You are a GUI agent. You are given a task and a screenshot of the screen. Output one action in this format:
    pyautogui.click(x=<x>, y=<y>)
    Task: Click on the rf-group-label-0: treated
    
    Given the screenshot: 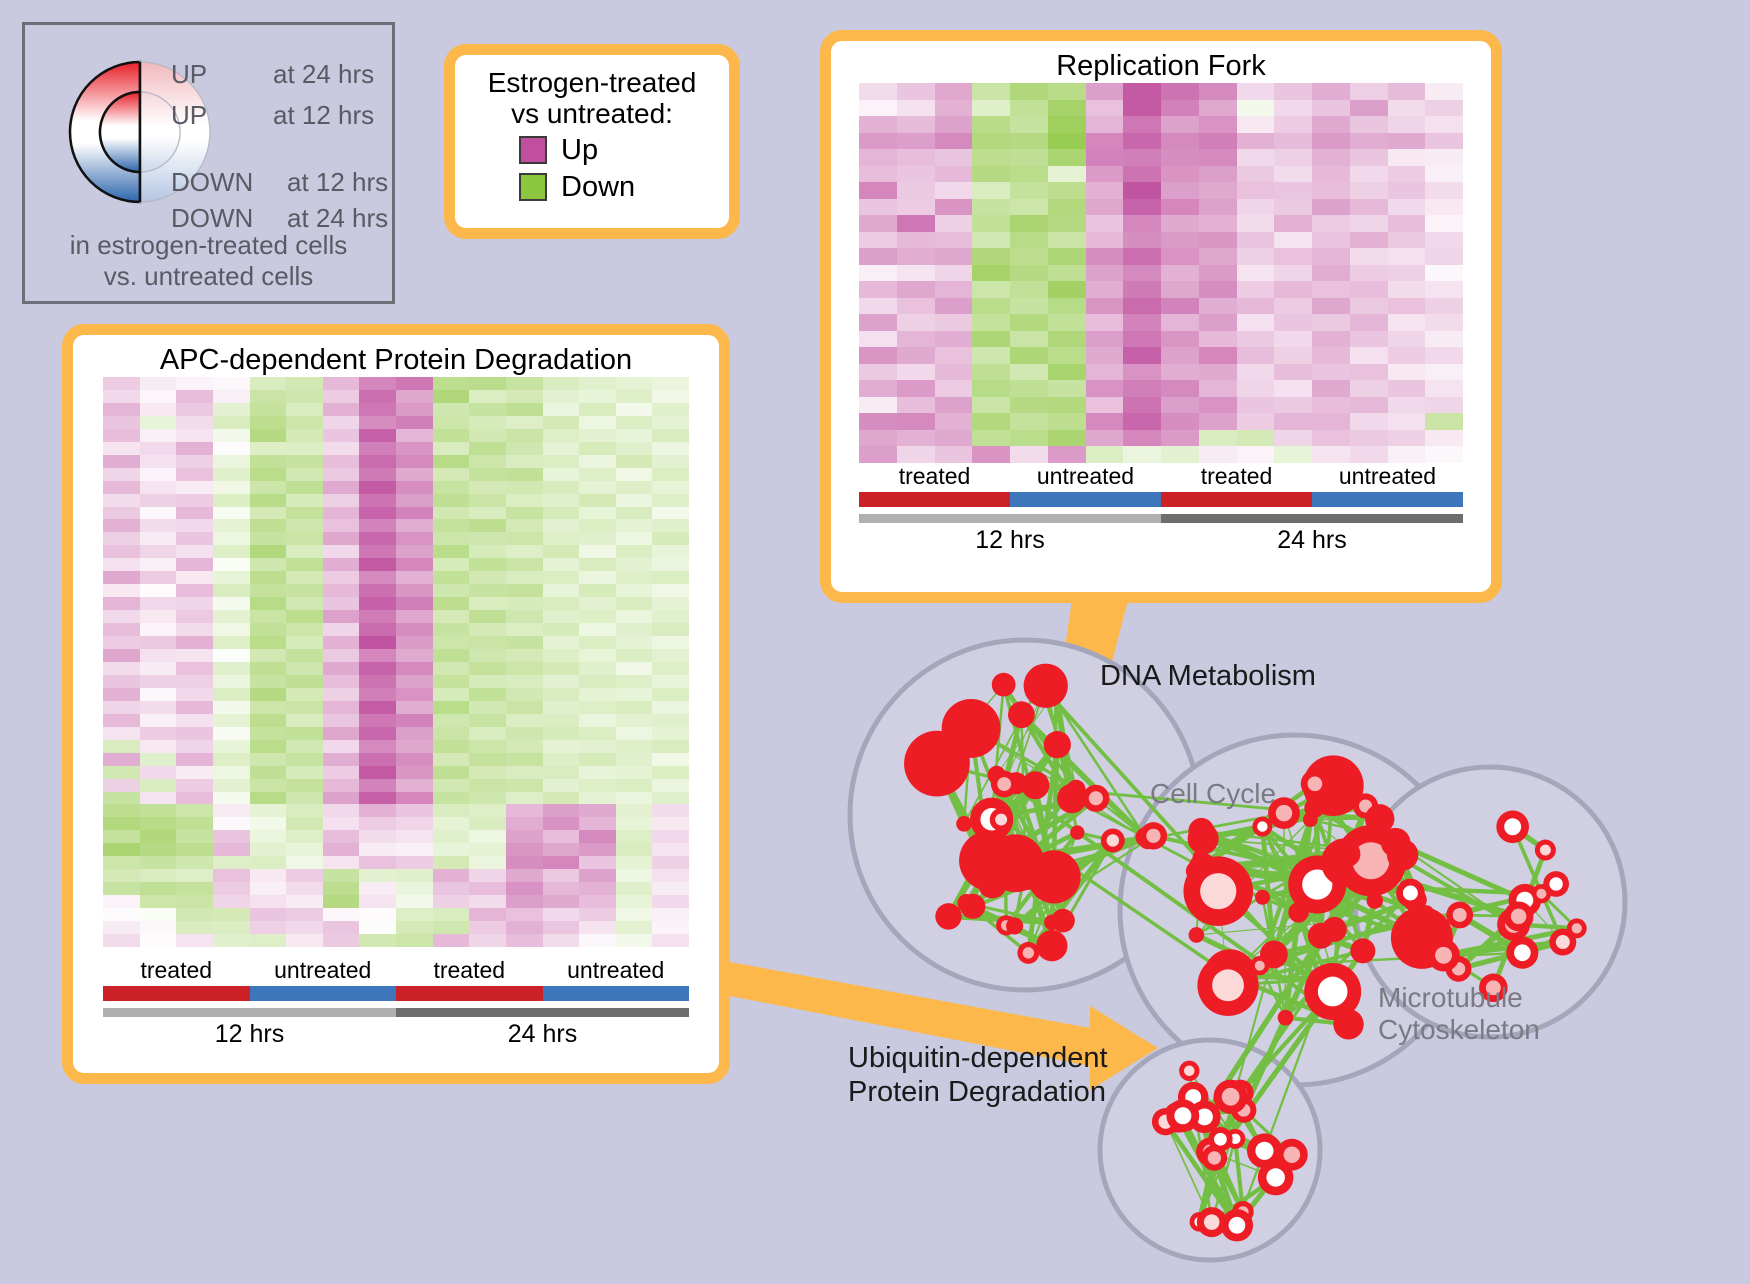 What is the action you would take?
    pyautogui.click(x=934, y=476)
    